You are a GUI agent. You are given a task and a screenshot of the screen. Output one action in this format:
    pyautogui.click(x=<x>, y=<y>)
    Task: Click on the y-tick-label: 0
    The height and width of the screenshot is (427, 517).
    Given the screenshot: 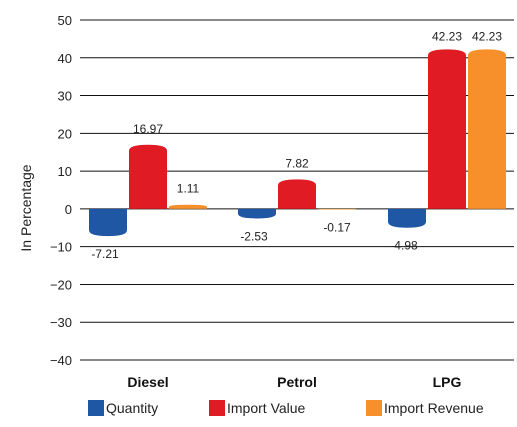 What is the action you would take?
    pyautogui.click(x=68, y=209)
    